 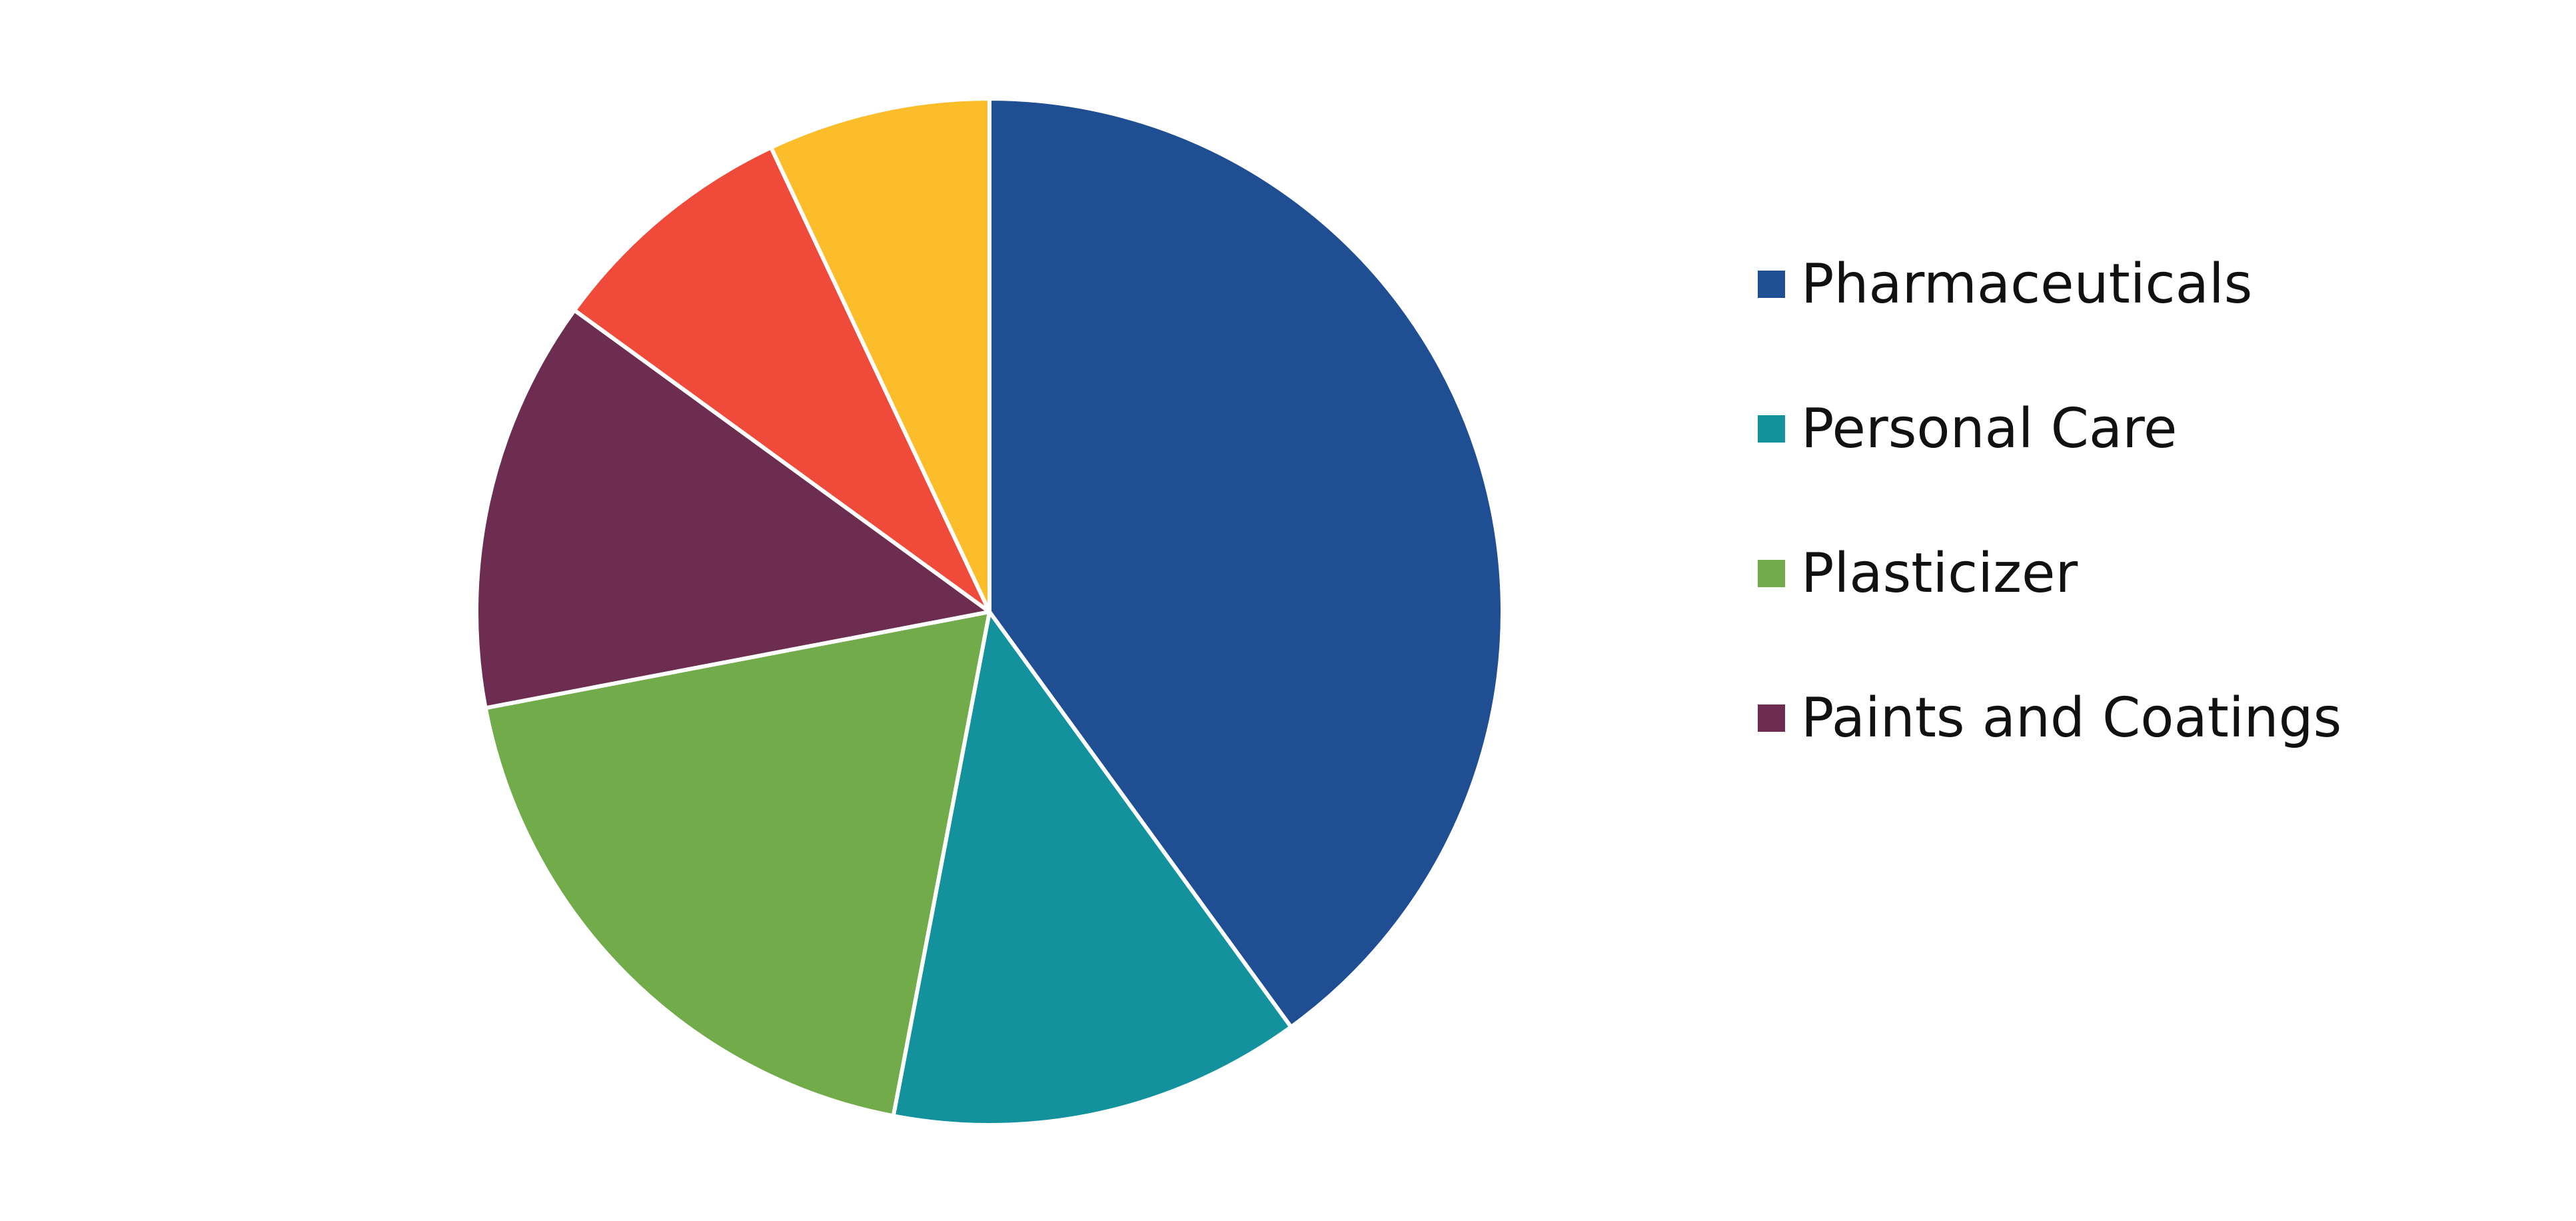 I want to click on legend-item-personal-care: Personal Care, so click(x=2049, y=429).